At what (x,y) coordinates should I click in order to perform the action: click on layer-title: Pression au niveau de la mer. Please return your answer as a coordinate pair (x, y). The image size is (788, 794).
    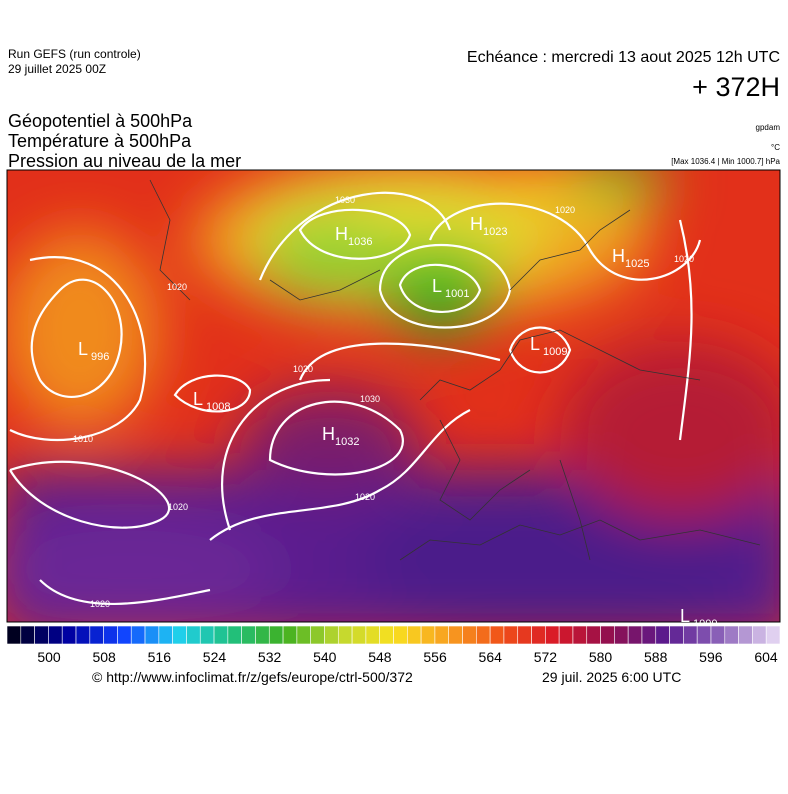
    Looking at the image, I should click on (124, 161).